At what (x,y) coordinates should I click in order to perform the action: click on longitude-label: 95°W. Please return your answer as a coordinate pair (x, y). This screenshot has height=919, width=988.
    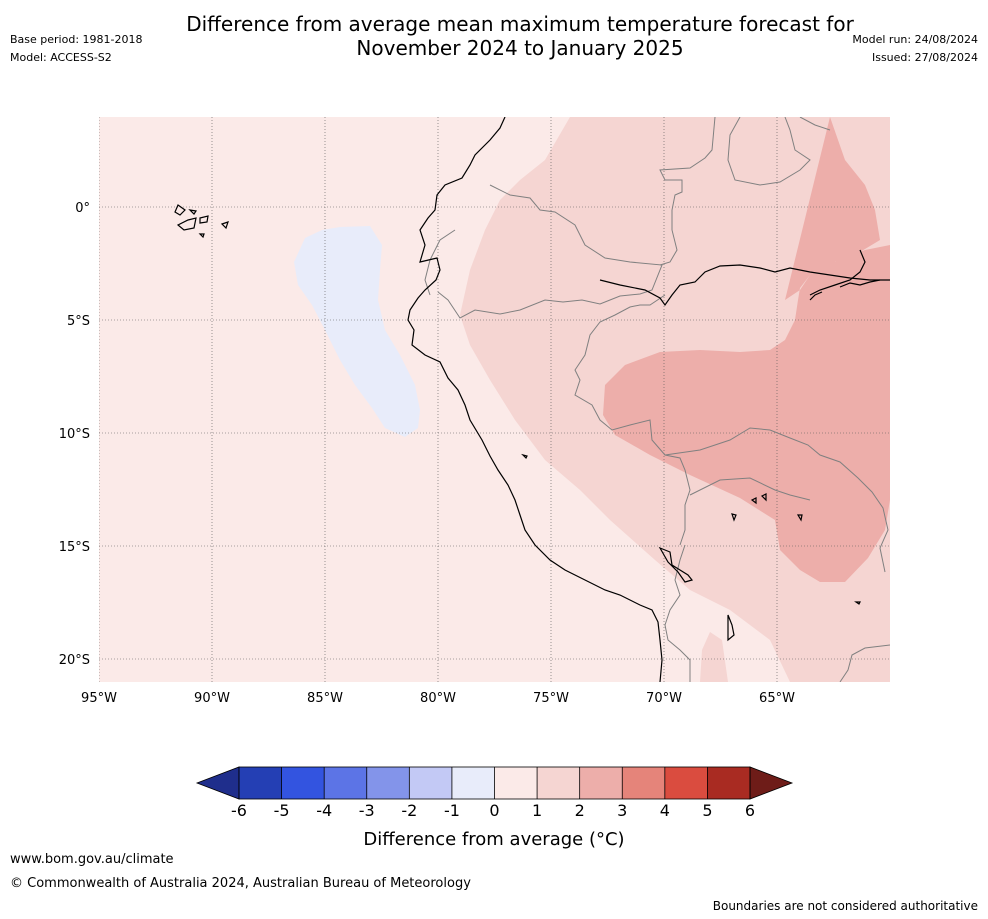
    Looking at the image, I should click on (99, 698).